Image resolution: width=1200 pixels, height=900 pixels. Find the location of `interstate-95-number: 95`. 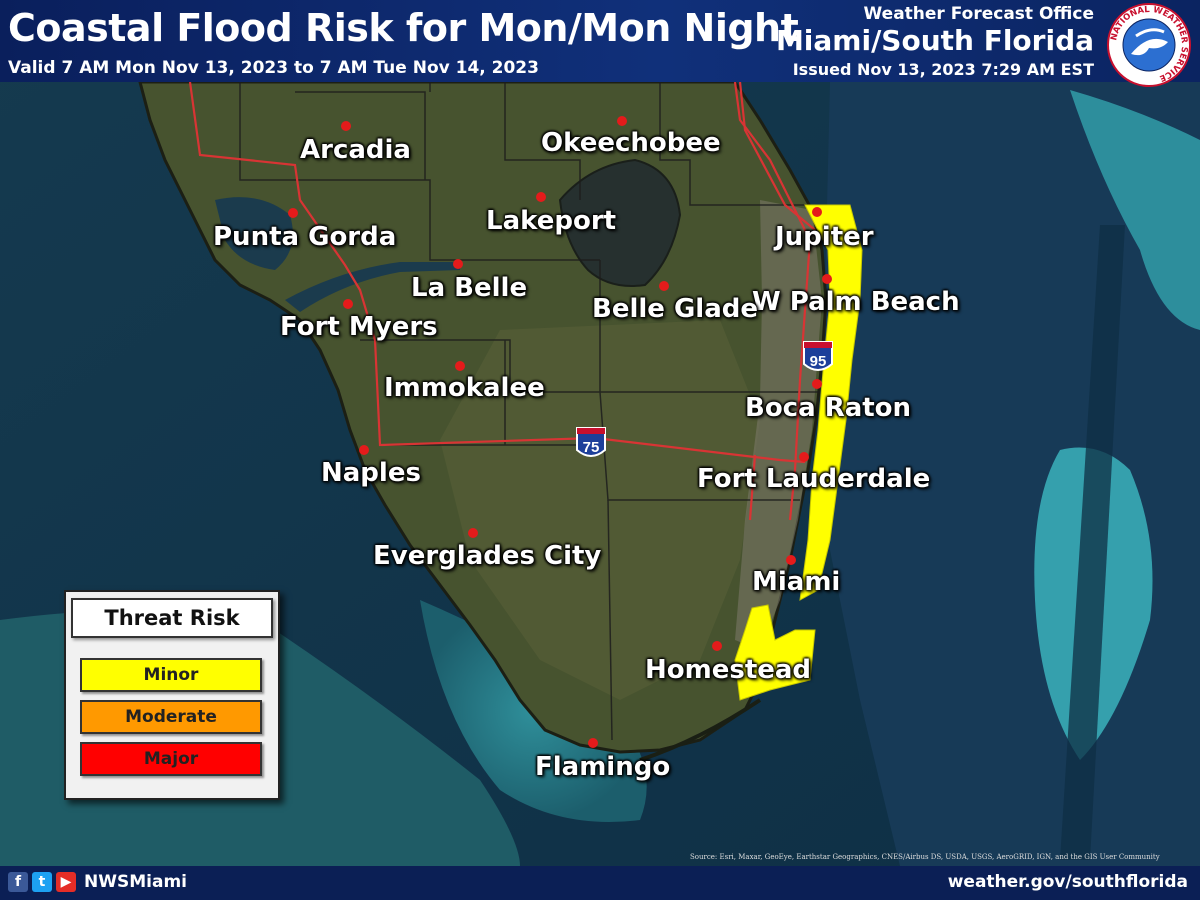

interstate-95-number: 95 is located at coordinates (818, 361).